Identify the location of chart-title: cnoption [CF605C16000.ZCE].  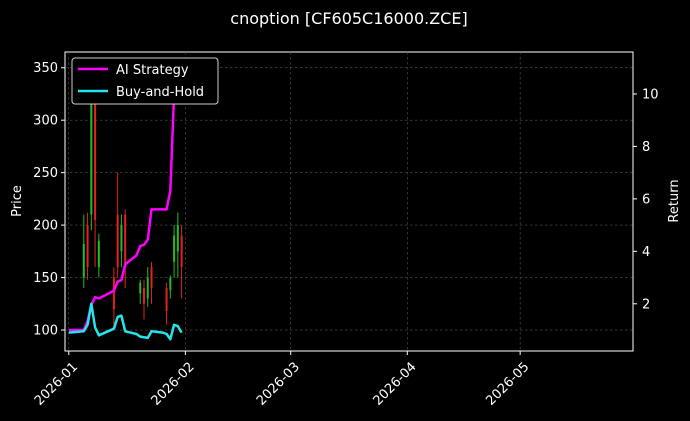
(348, 18).